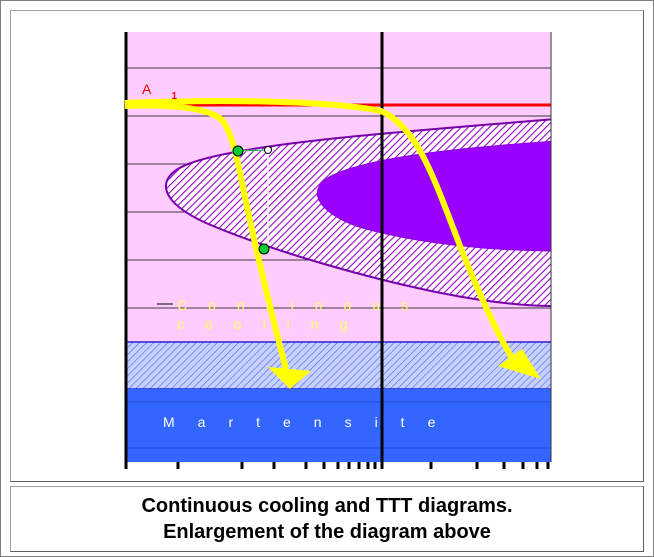 The image size is (654, 557). I want to click on cooling-curve-slow-arrowhead, so click(519, 364).